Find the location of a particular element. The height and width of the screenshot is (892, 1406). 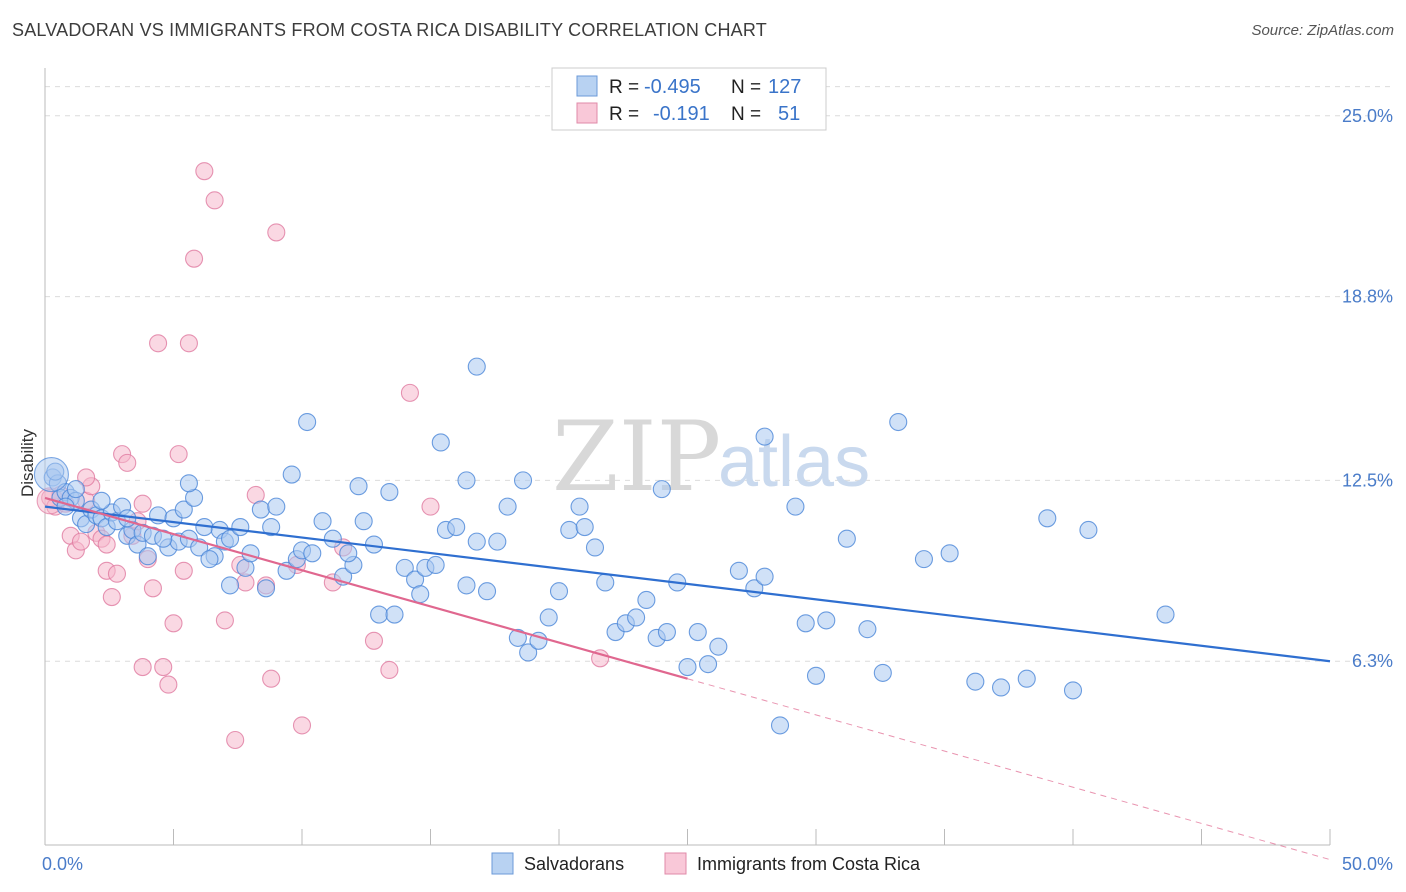

y-tick-label-1: 12.5% is located at coordinates (1367, 480).